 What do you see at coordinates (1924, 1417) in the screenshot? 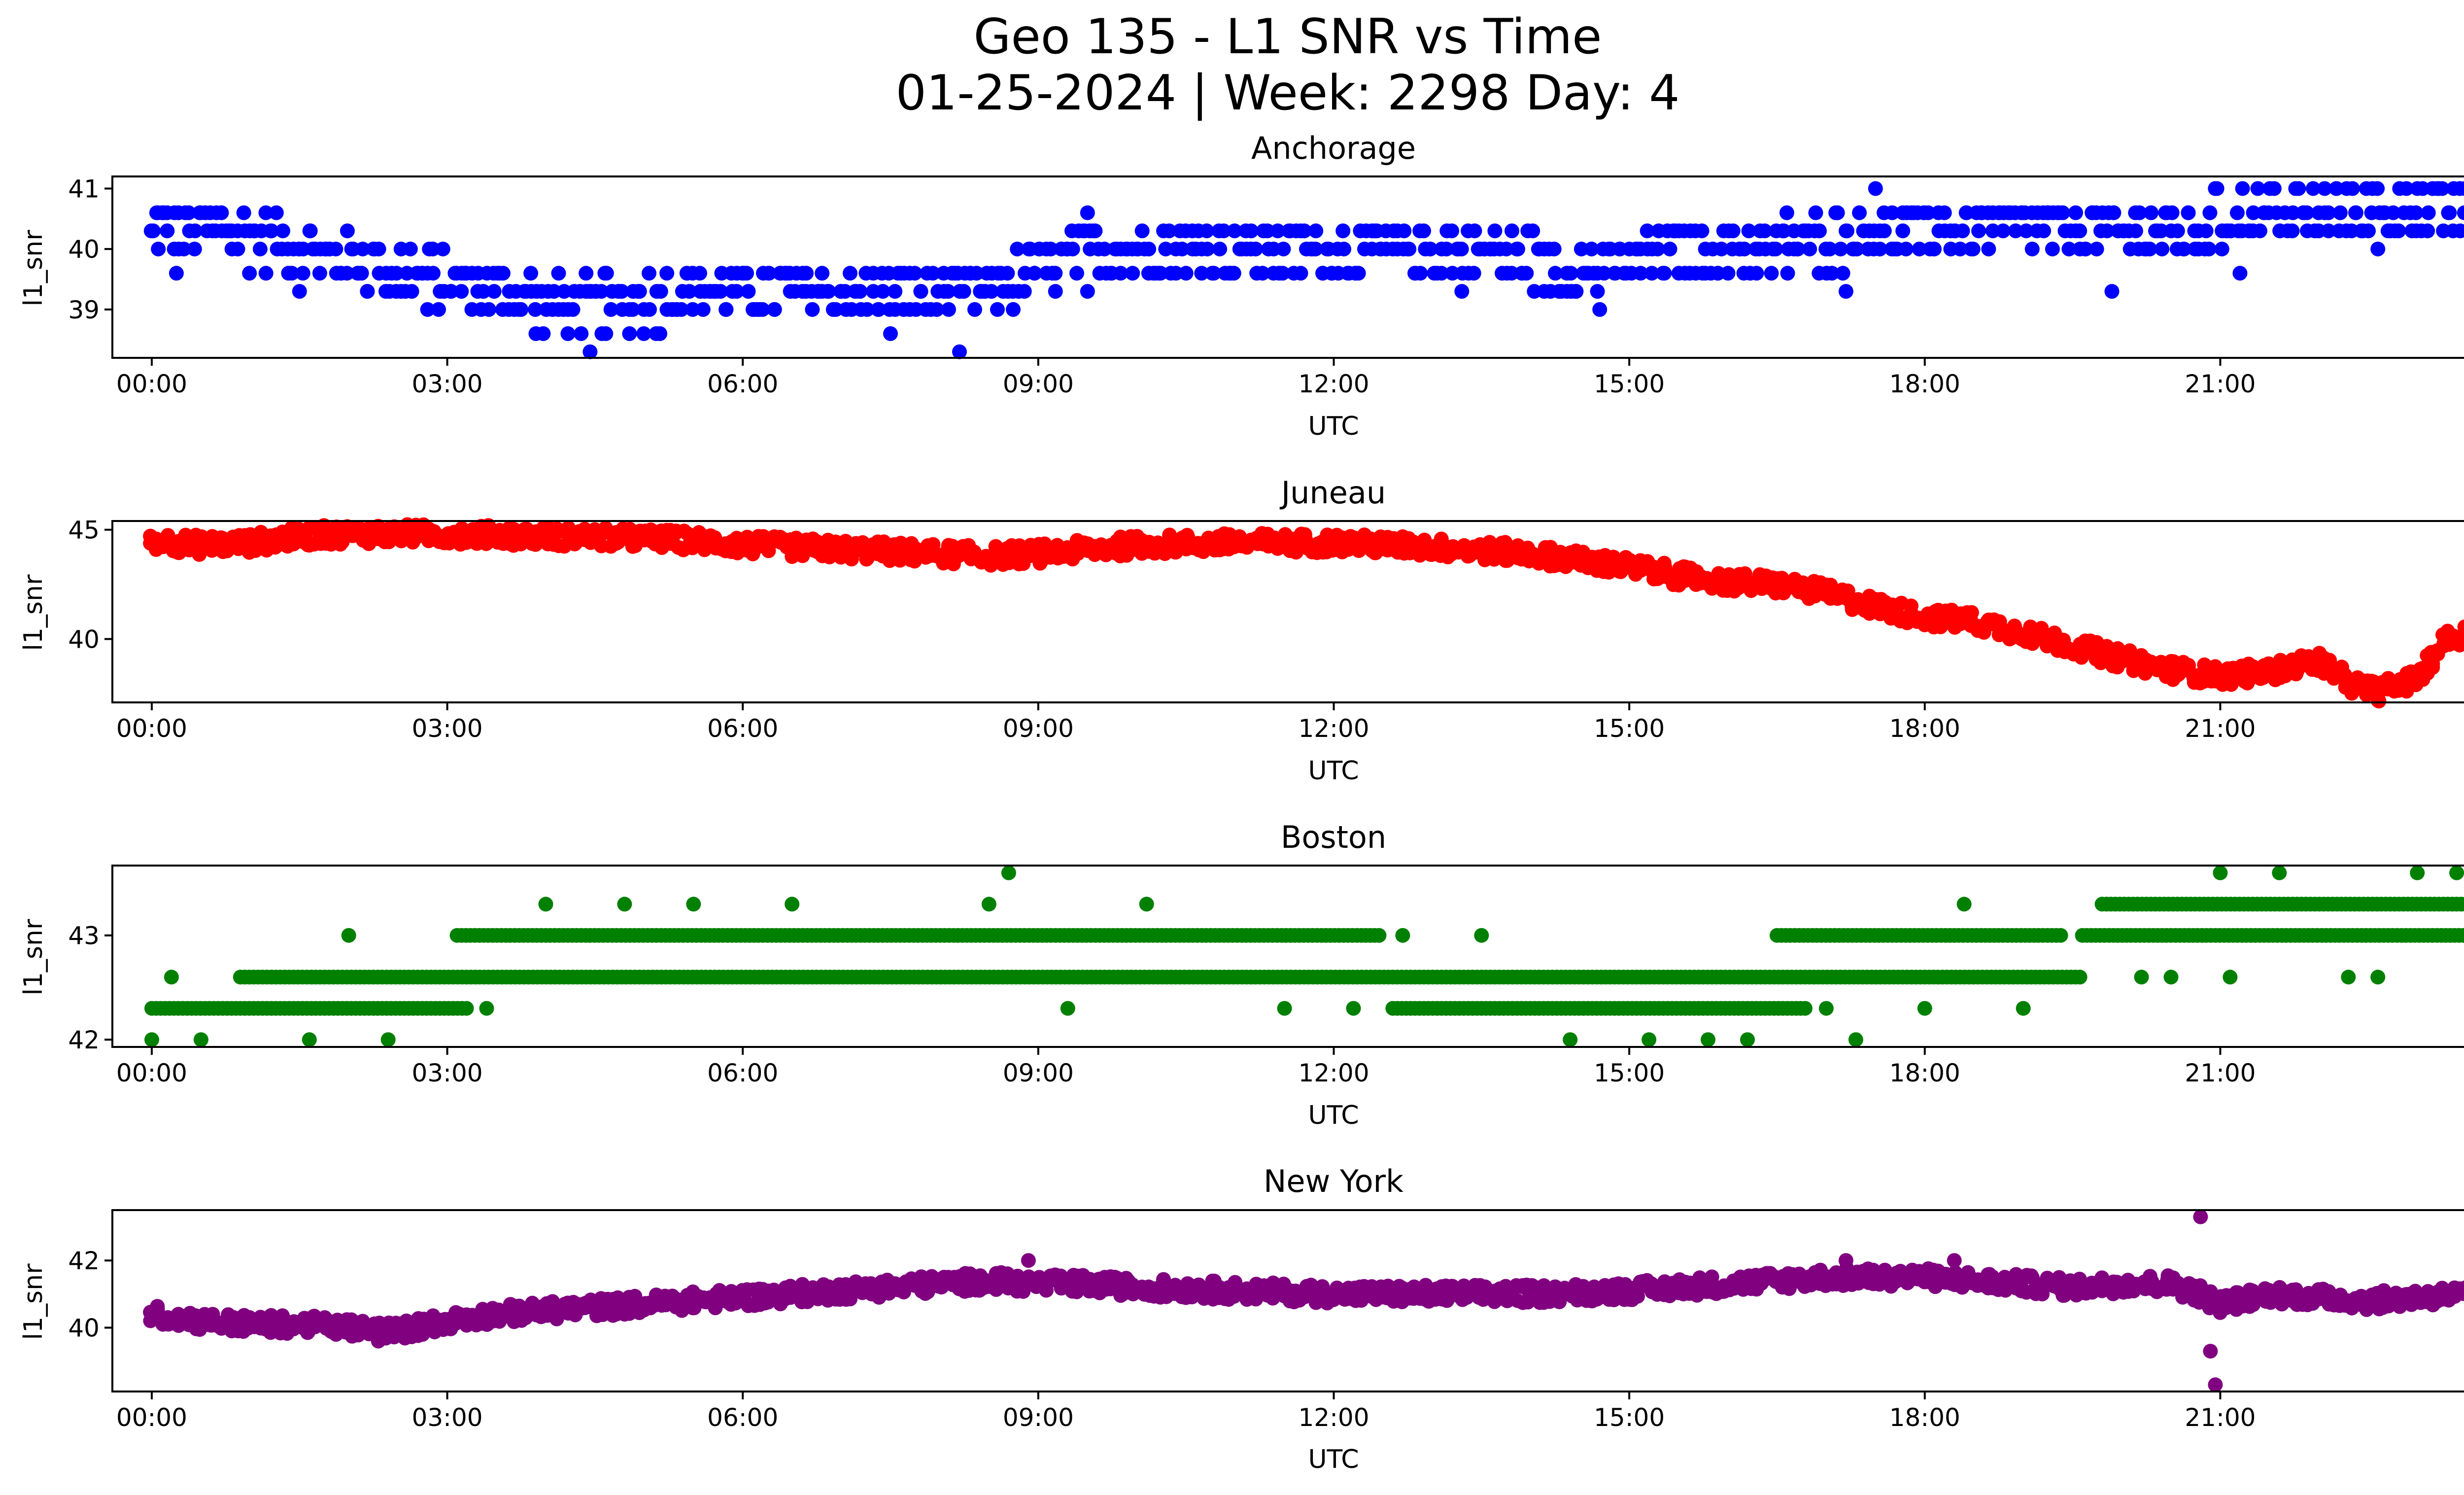
I see `x-tick-label: 18:00` at bounding box center [1924, 1417].